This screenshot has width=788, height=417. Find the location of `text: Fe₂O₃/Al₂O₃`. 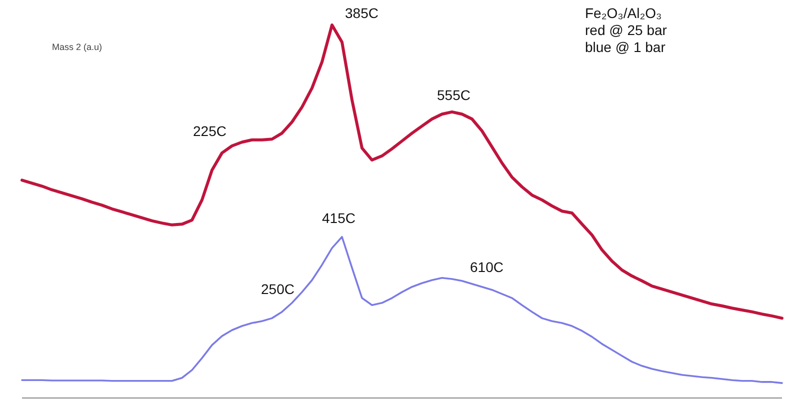

text: Fe₂O₃/Al₂O₃ is located at coordinates (623, 13).